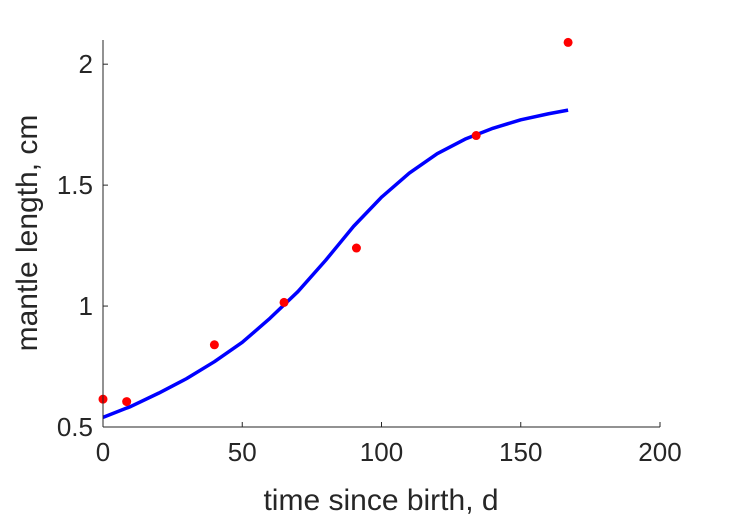 The height and width of the screenshot is (521, 729). I want to click on x-tick-label: 50, so click(242, 452).